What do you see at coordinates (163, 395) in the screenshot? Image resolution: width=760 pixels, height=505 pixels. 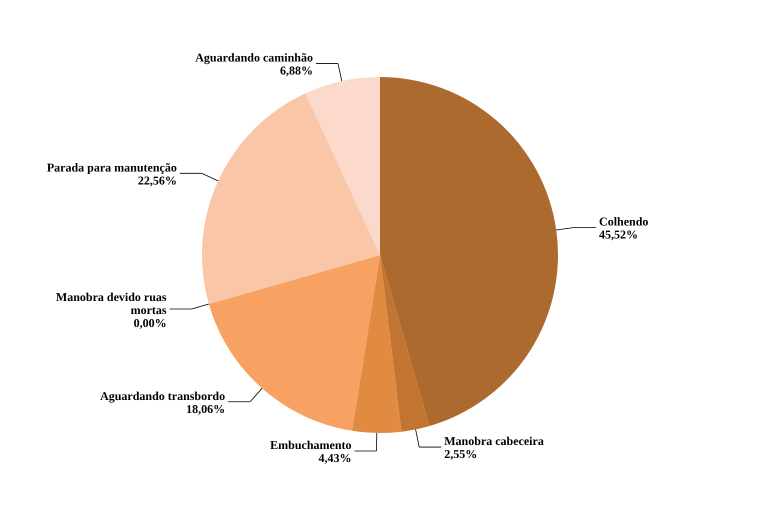 I see `slice-label: Aguardando transbordo` at bounding box center [163, 395].